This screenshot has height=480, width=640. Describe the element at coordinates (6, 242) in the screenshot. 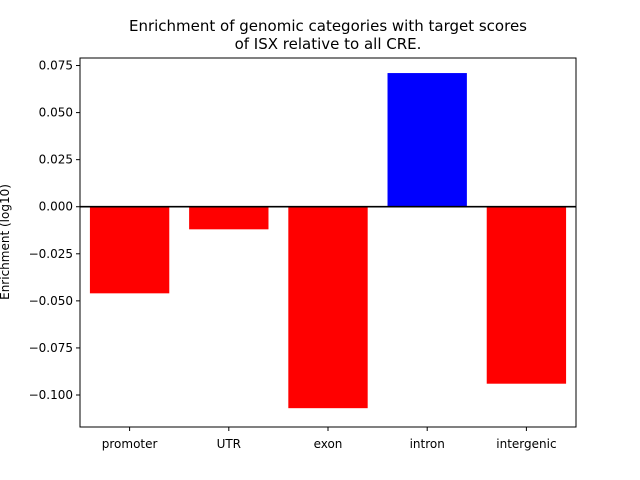

I see `y-axis-label: Enrichment (log10)` at that location.